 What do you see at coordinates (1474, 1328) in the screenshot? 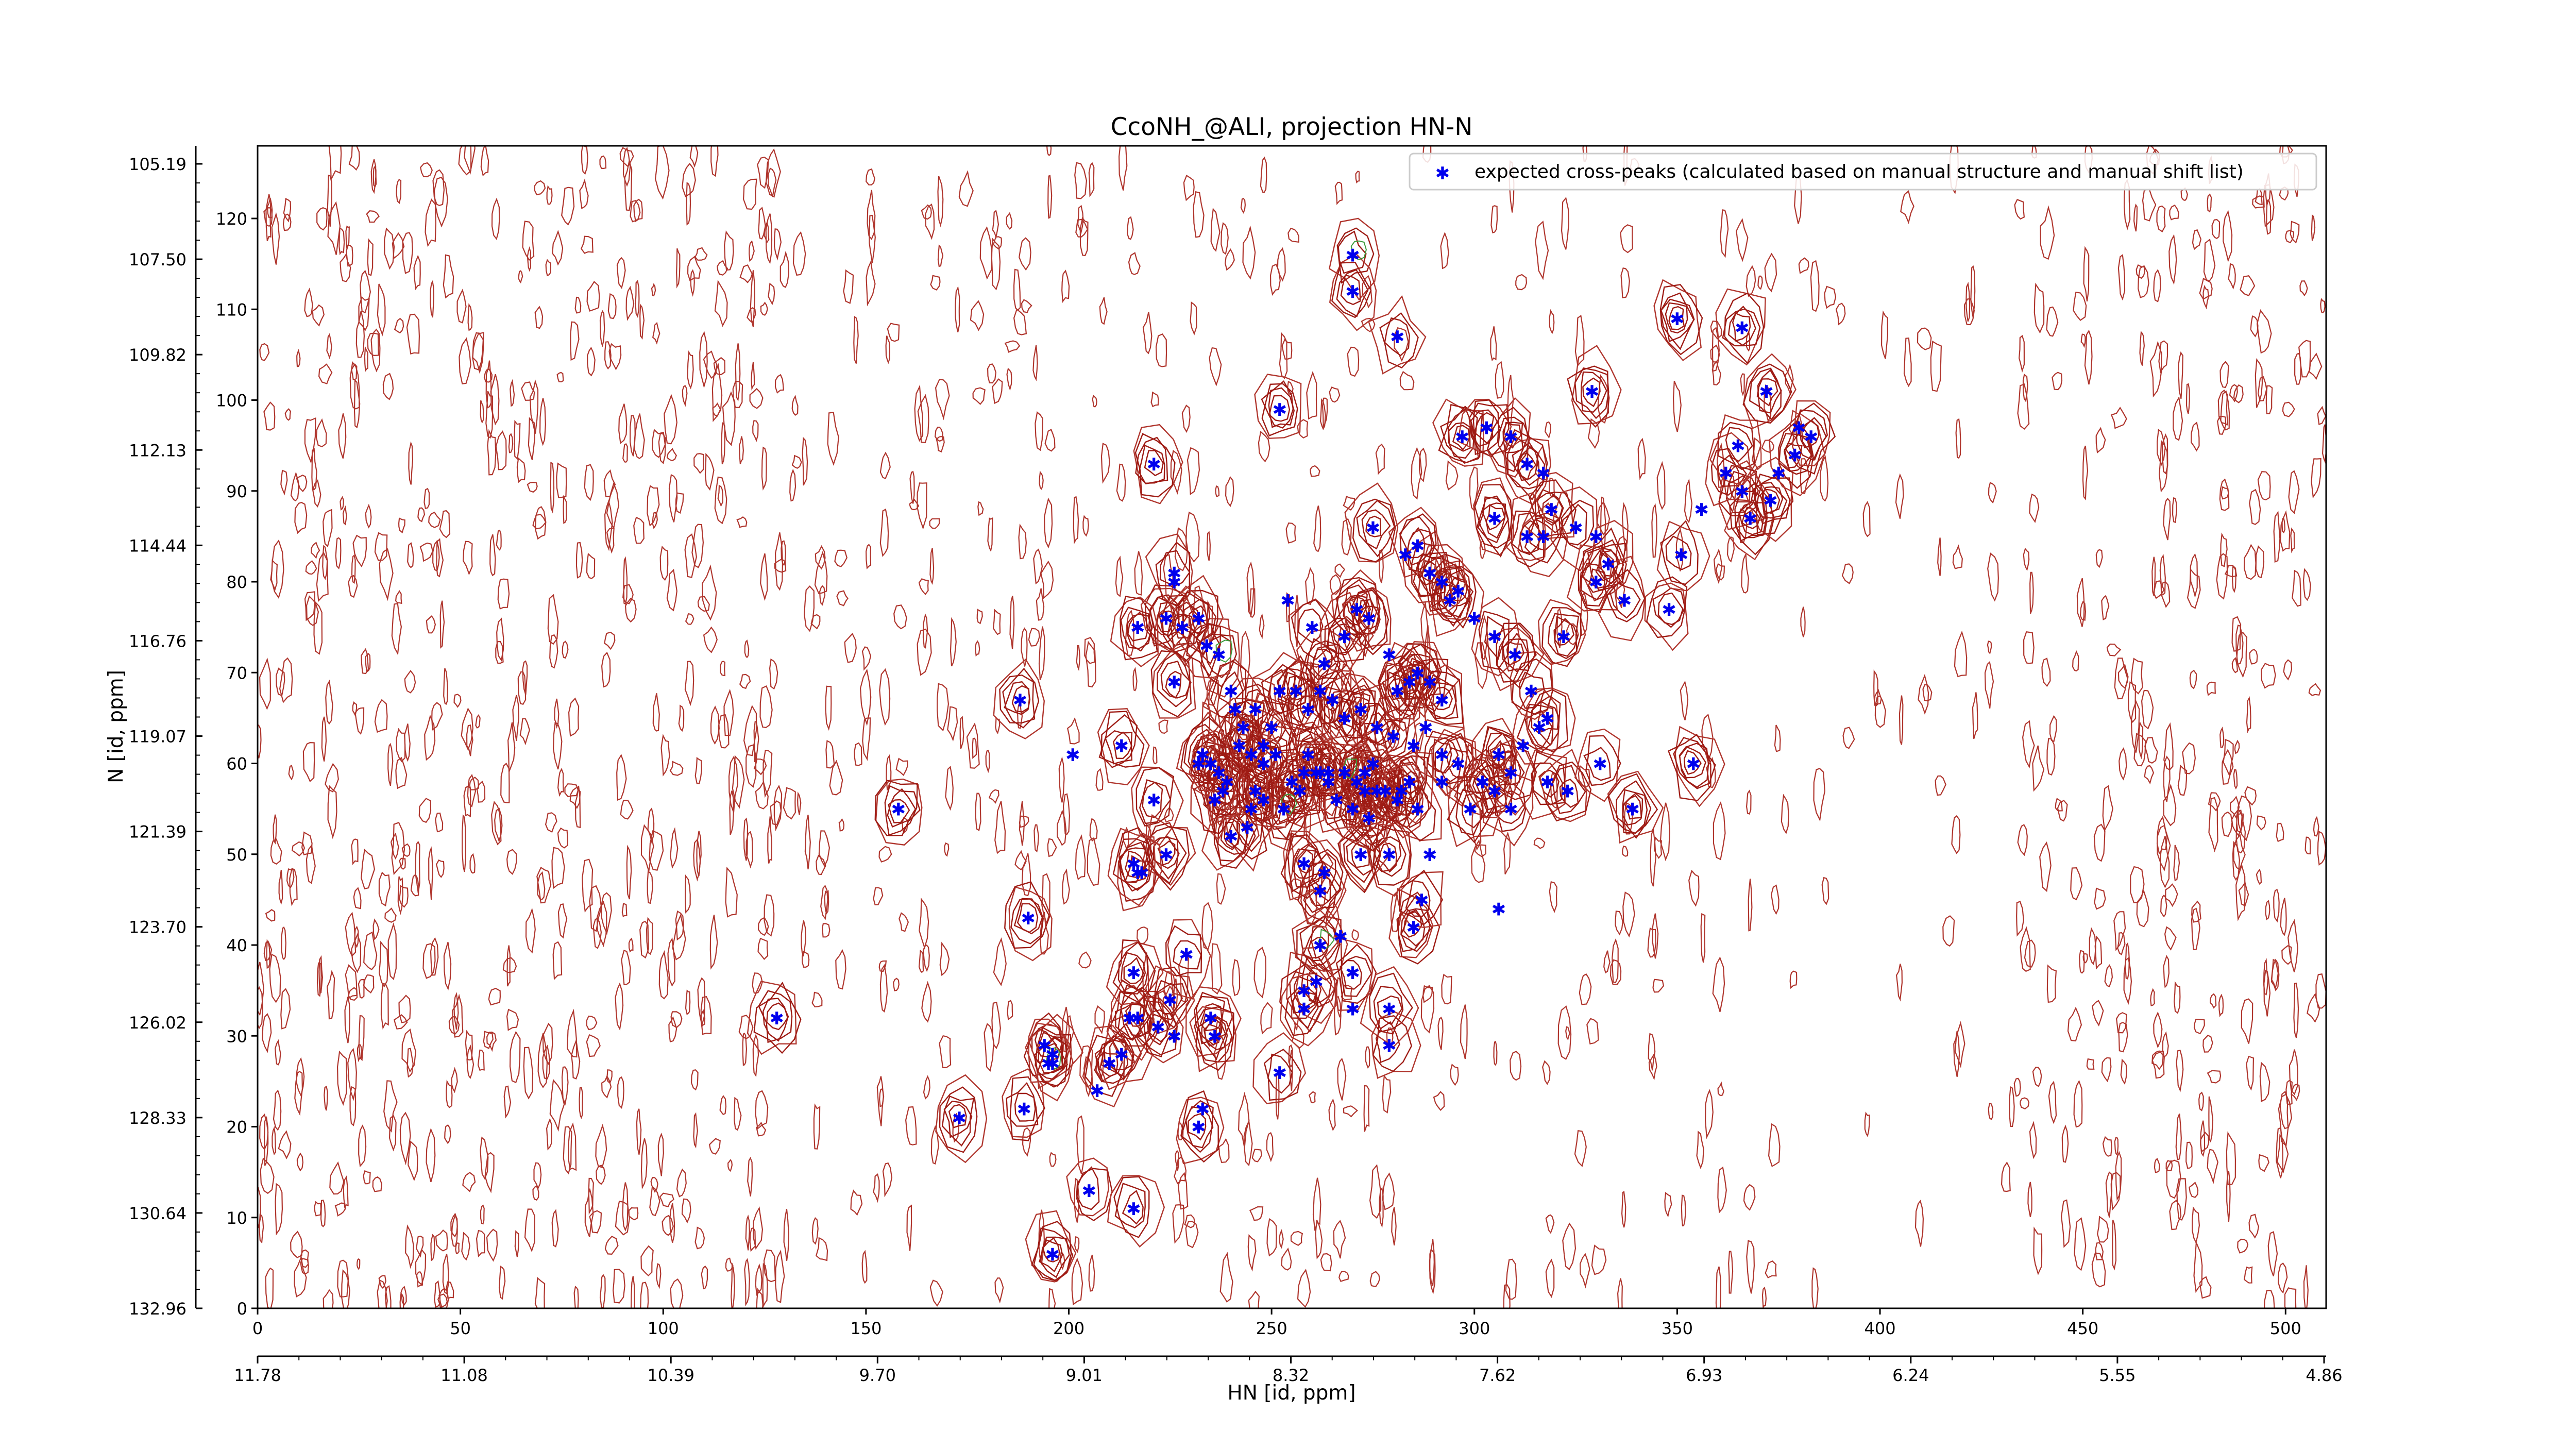
I see `x-index-tick-label: 300` at bounding box center [1474, 1328].